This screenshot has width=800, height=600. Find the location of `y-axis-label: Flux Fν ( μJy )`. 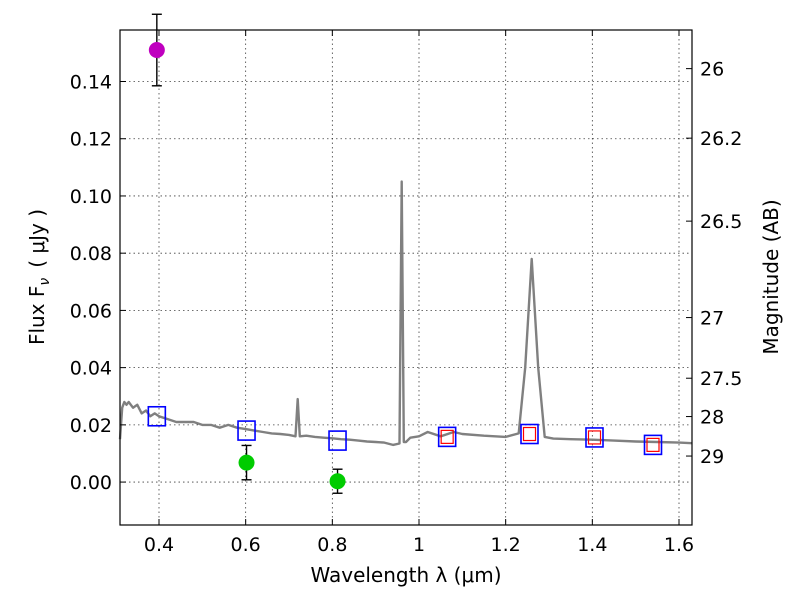

y-axis-label: Flux Fν ( μJy ) is located at coordinates (39, 277).